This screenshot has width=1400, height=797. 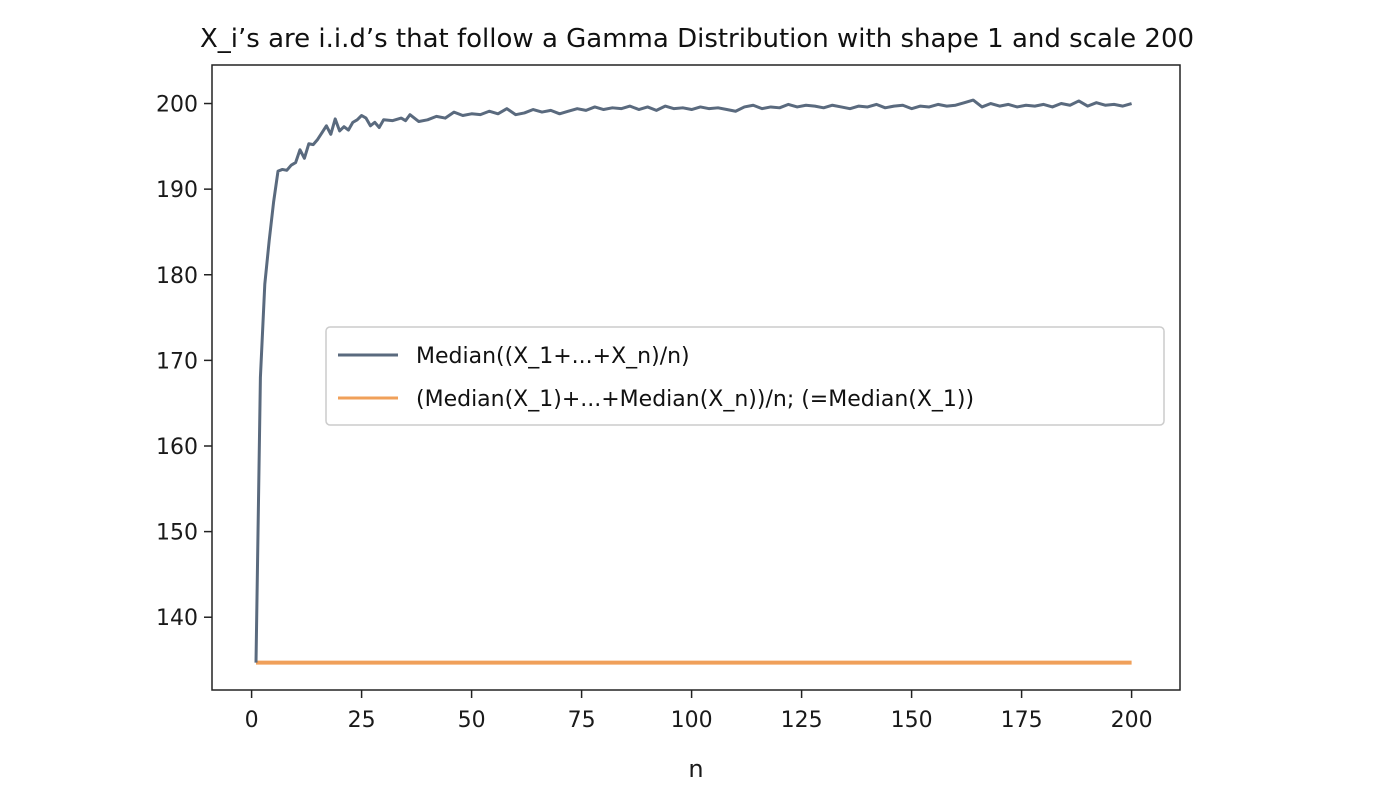 What do you see at coordinates (1132, 720) in the screenshot?
I see `x-tick-label: 200` at bounding box center [1132, 720].